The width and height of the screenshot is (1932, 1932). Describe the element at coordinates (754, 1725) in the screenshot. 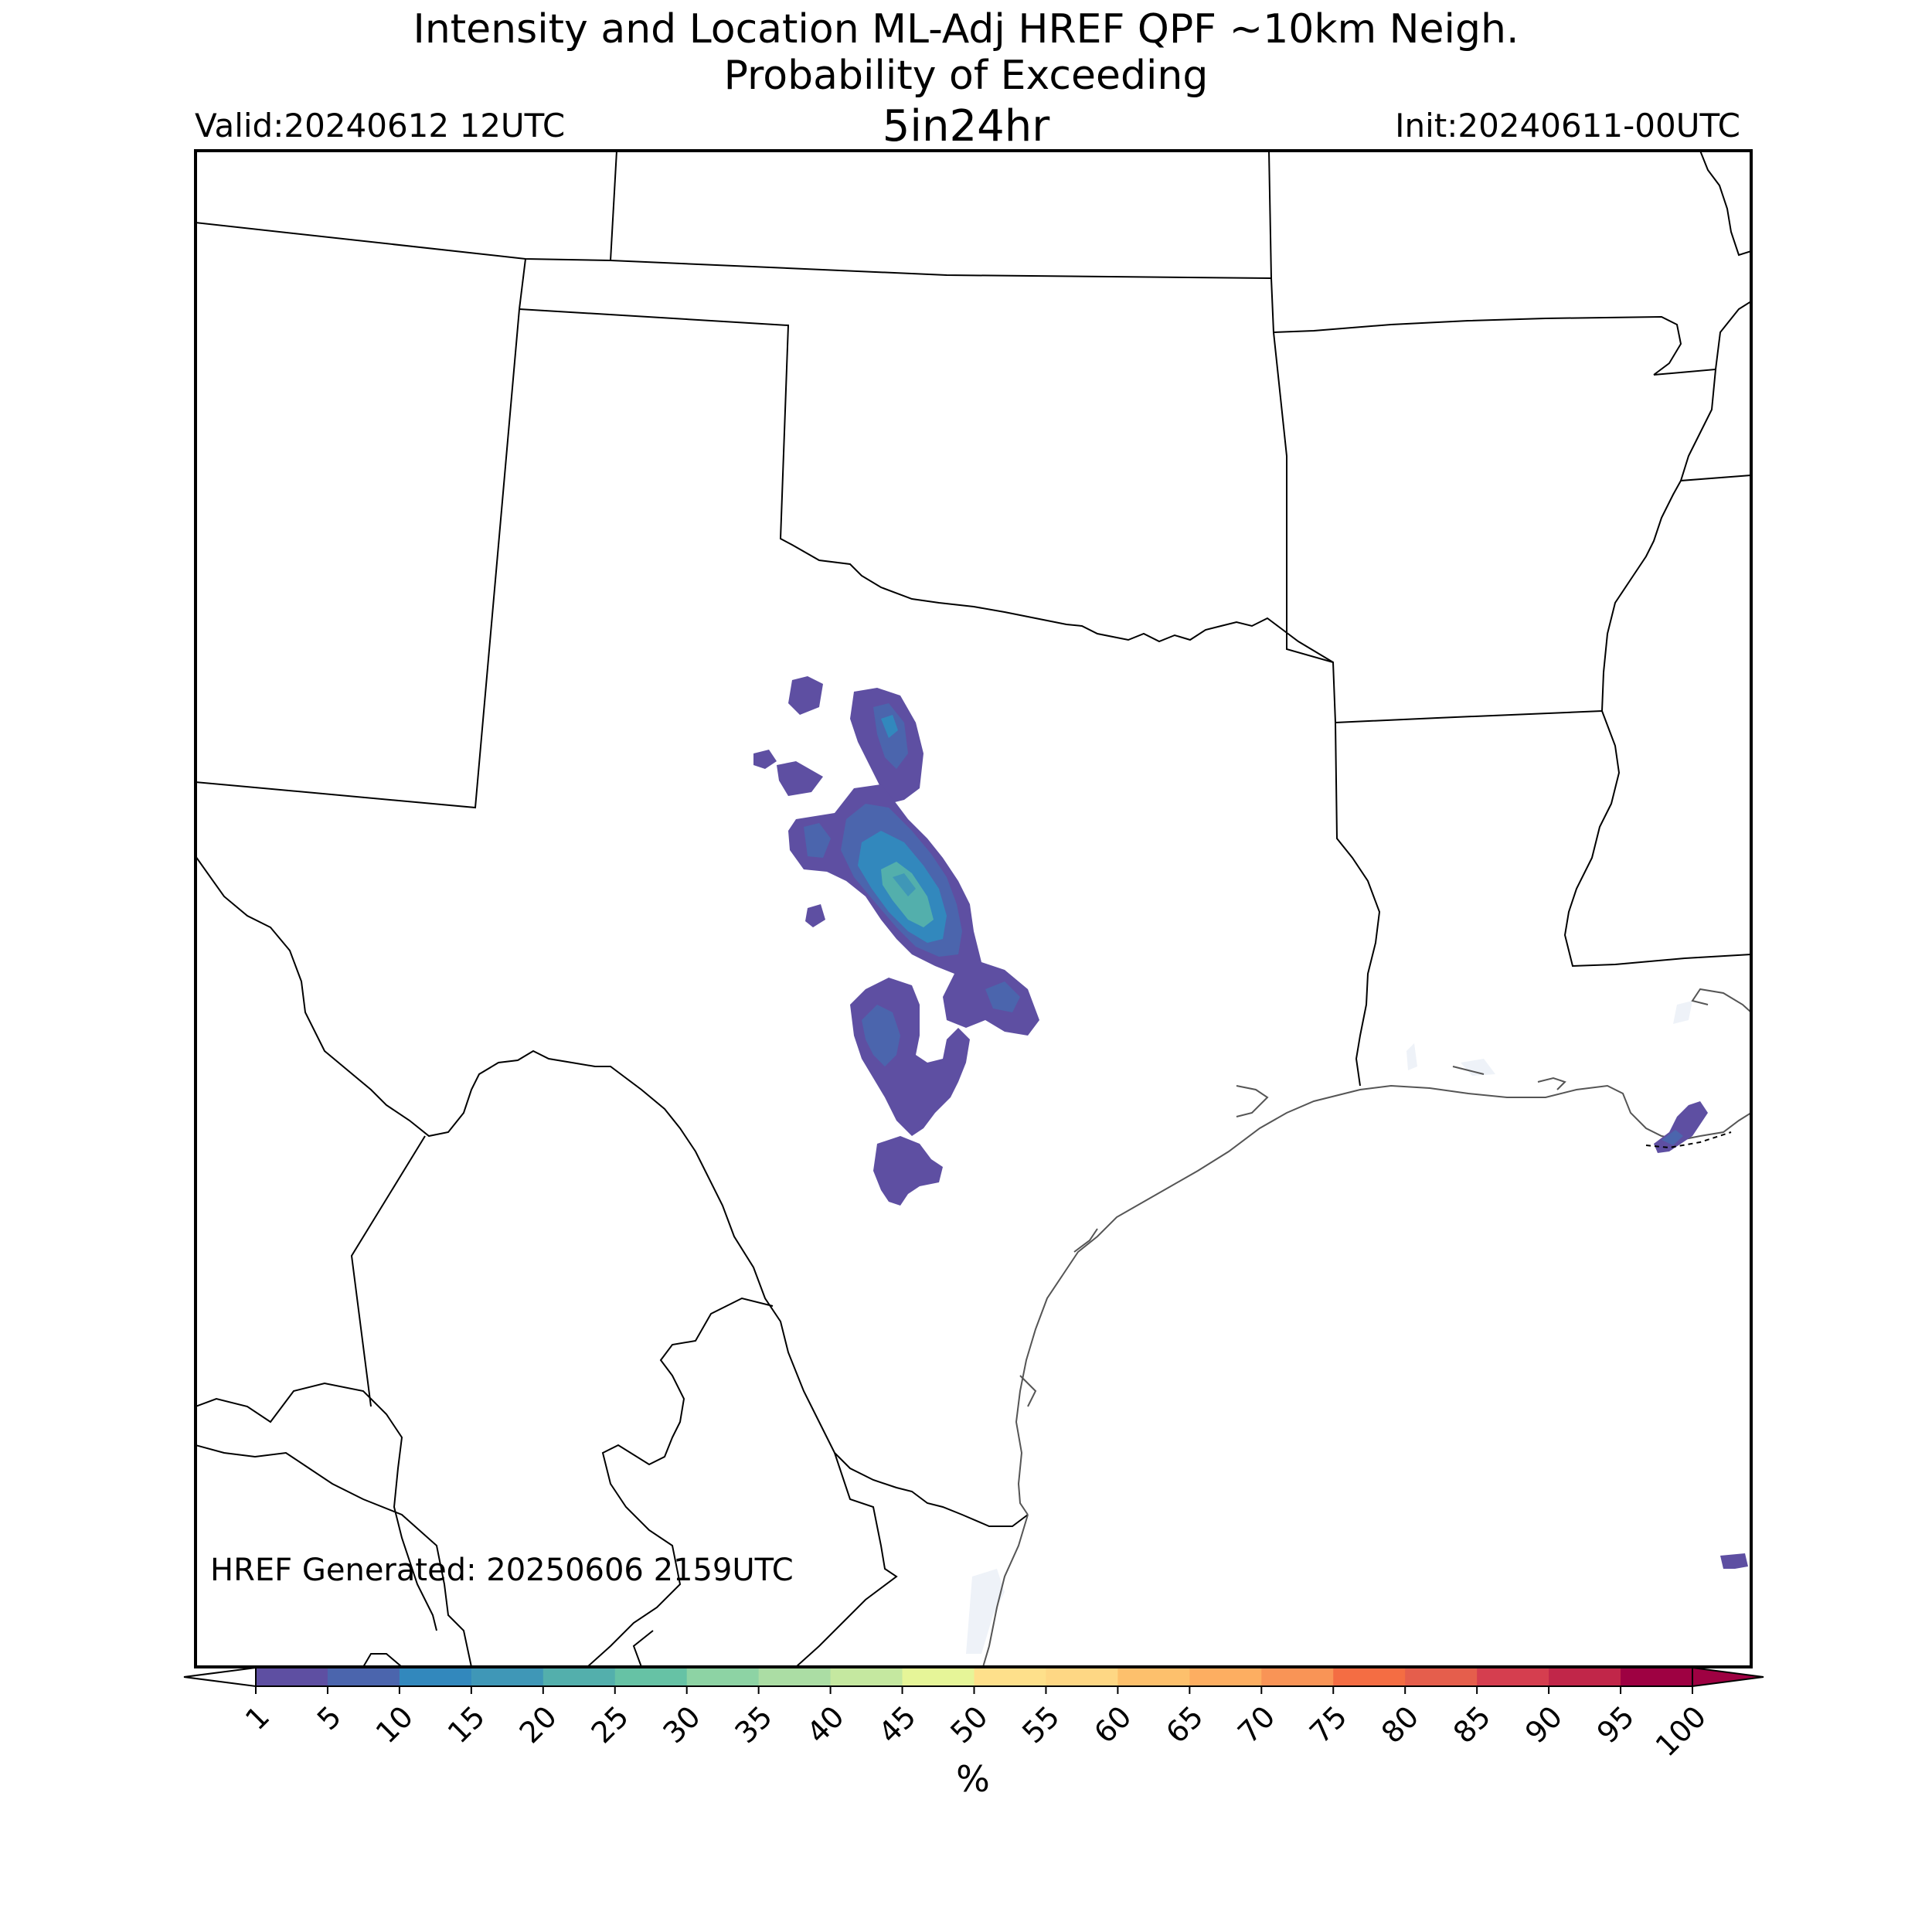

I see `colorbar-tick-label: 35` at that location.